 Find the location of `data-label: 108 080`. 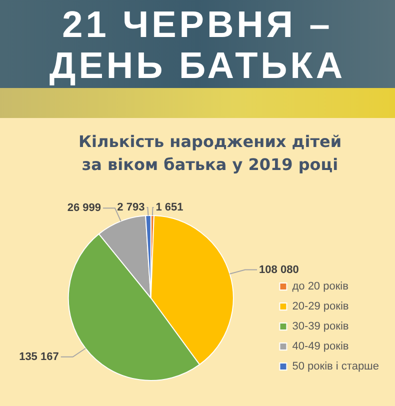

data-label: 108 080 is located at coordinates (279, 270).